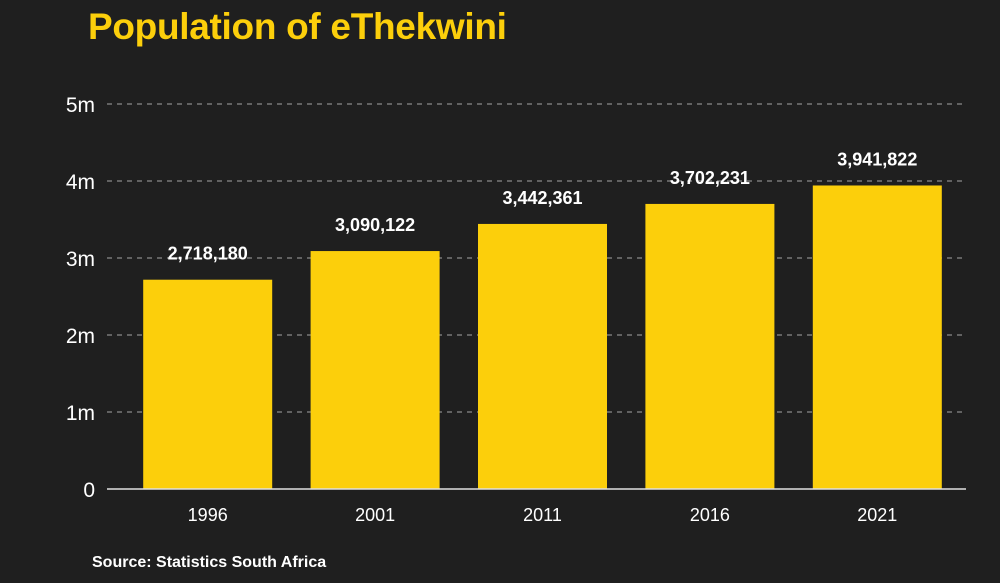  Describe the element at coordinates (710, 515) in the screenshot. I see `x-tick-label: 2016` at that location.